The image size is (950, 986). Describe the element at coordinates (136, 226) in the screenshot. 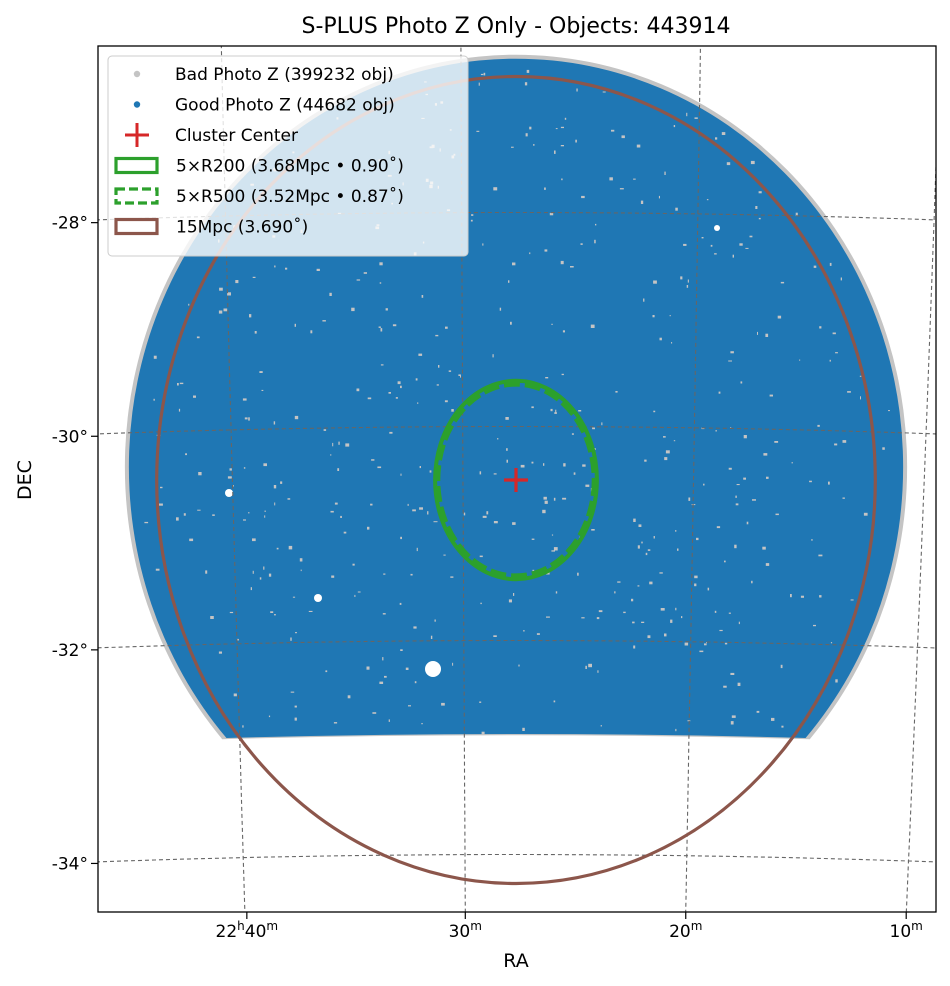

I see `legend-marker` at that location.